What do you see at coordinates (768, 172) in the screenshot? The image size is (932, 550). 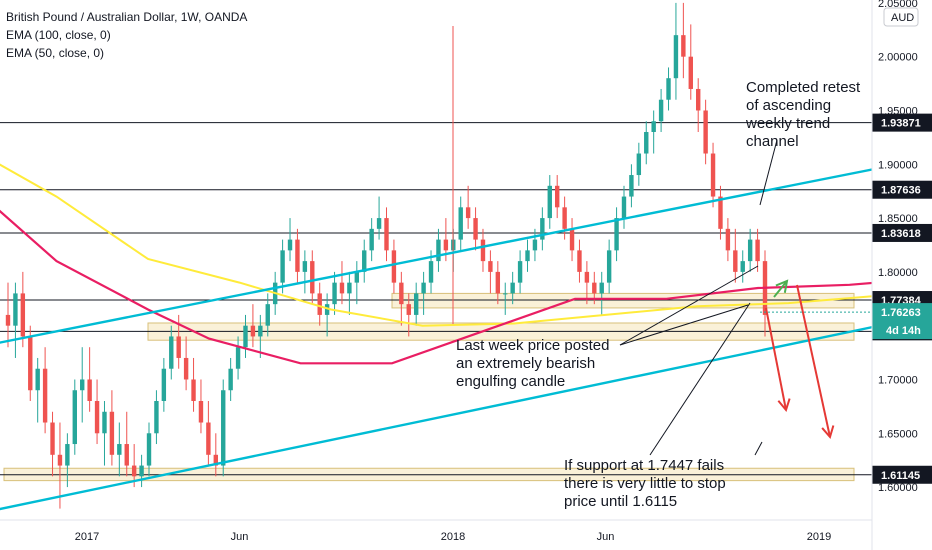 I see `pointer-retest` at bounding box center [768, 172].